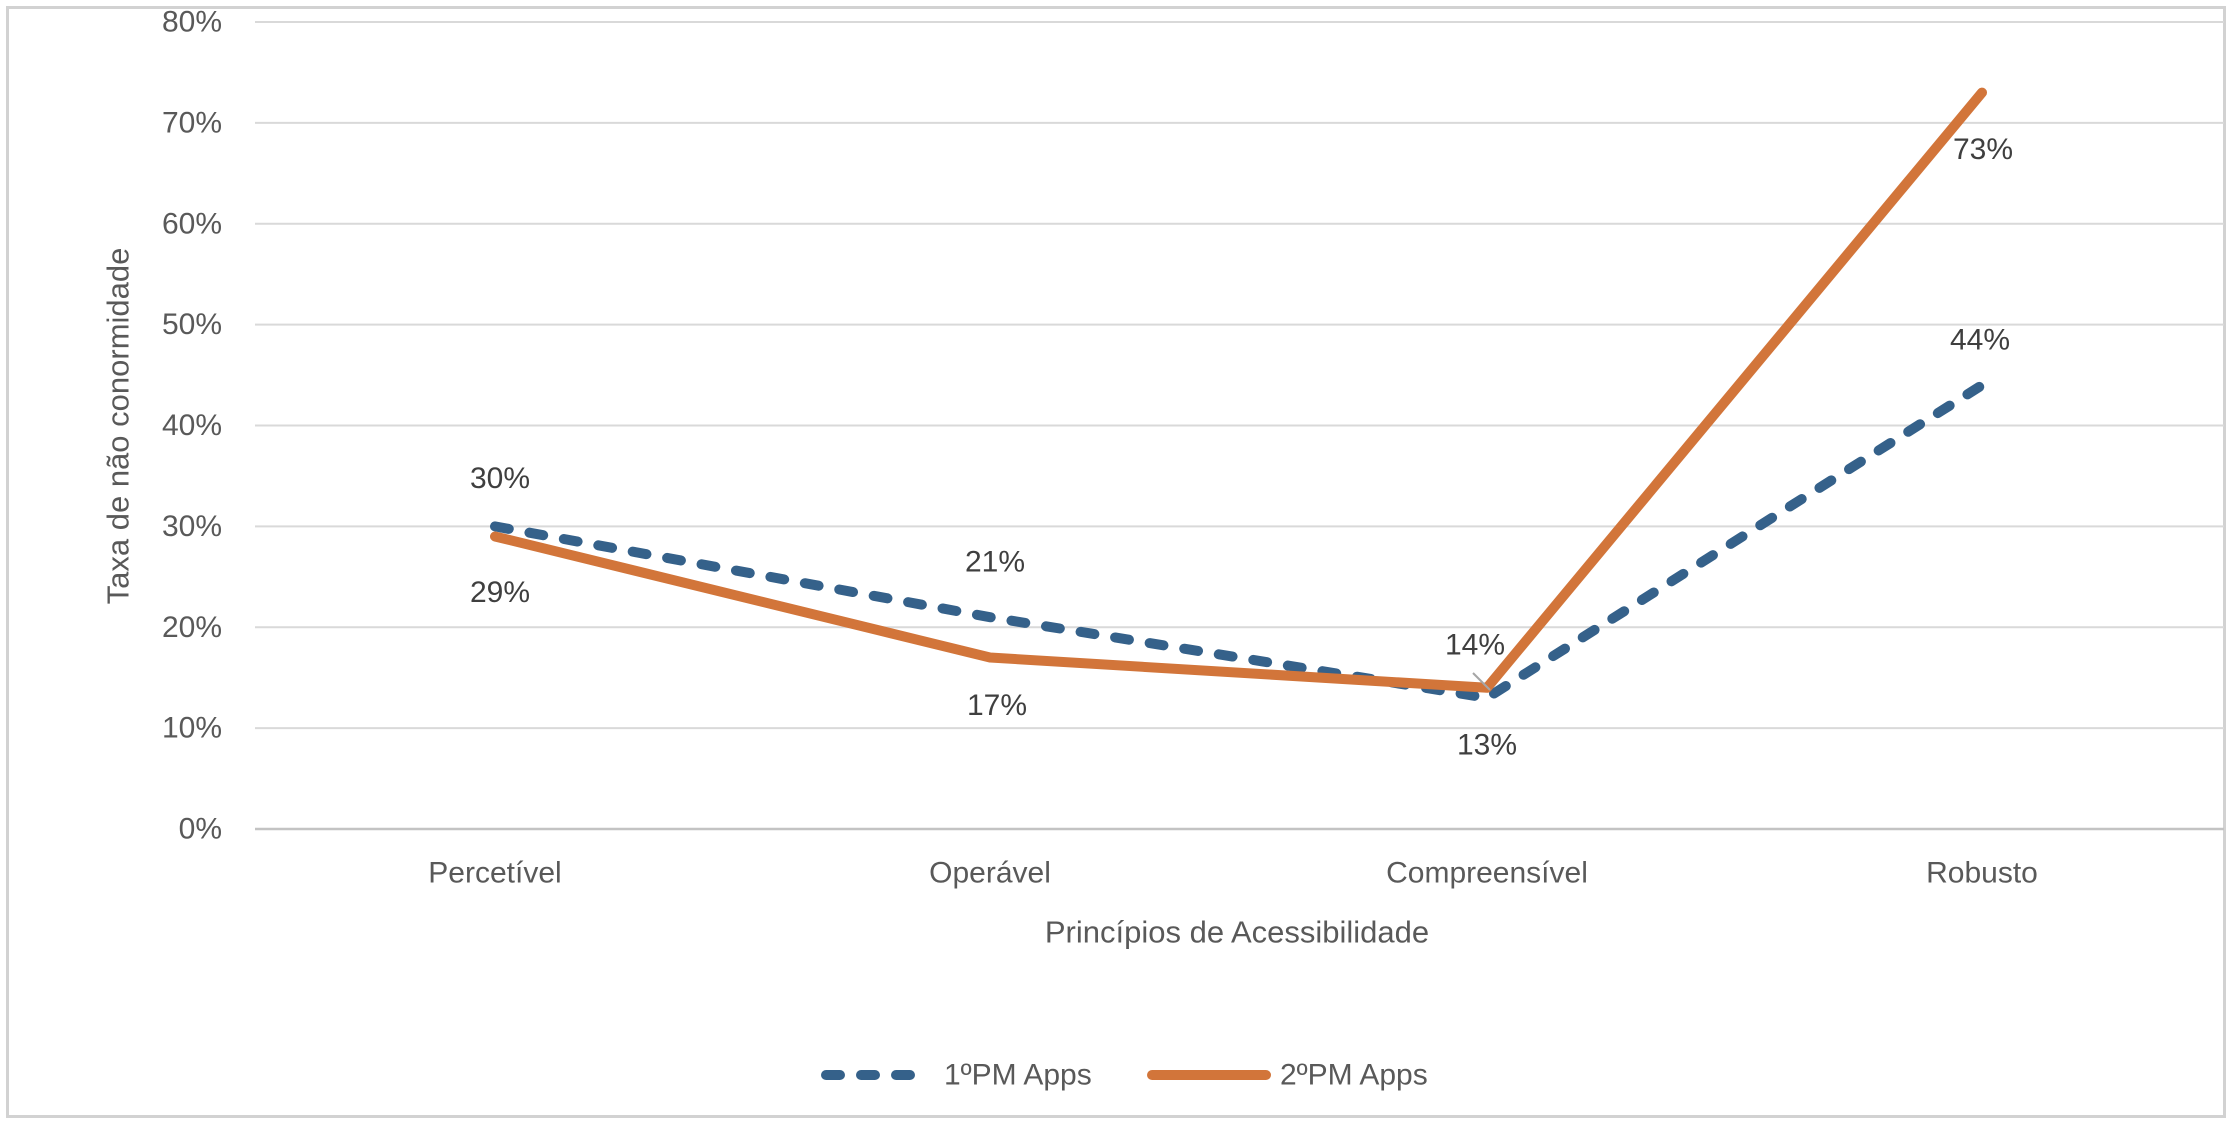 The image size is (2232, 1124). I want to click on data-label: 73%, so click(1983, 149).